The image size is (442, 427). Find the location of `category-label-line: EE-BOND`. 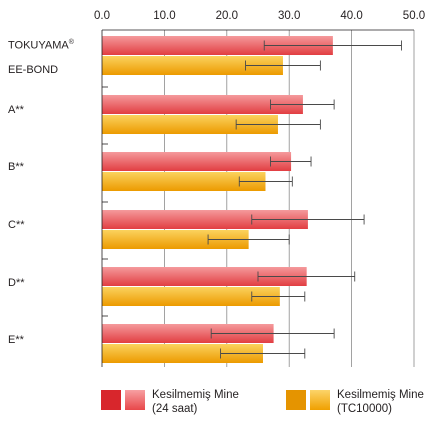

category-label-line: EE-BOND is located at coordinates (33, 69).